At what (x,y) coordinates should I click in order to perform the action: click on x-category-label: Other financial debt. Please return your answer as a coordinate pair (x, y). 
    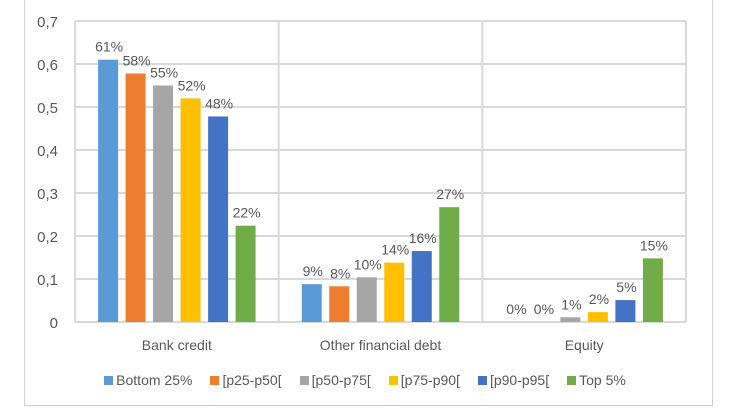
    Looking at the image, I should click on (381, 345).